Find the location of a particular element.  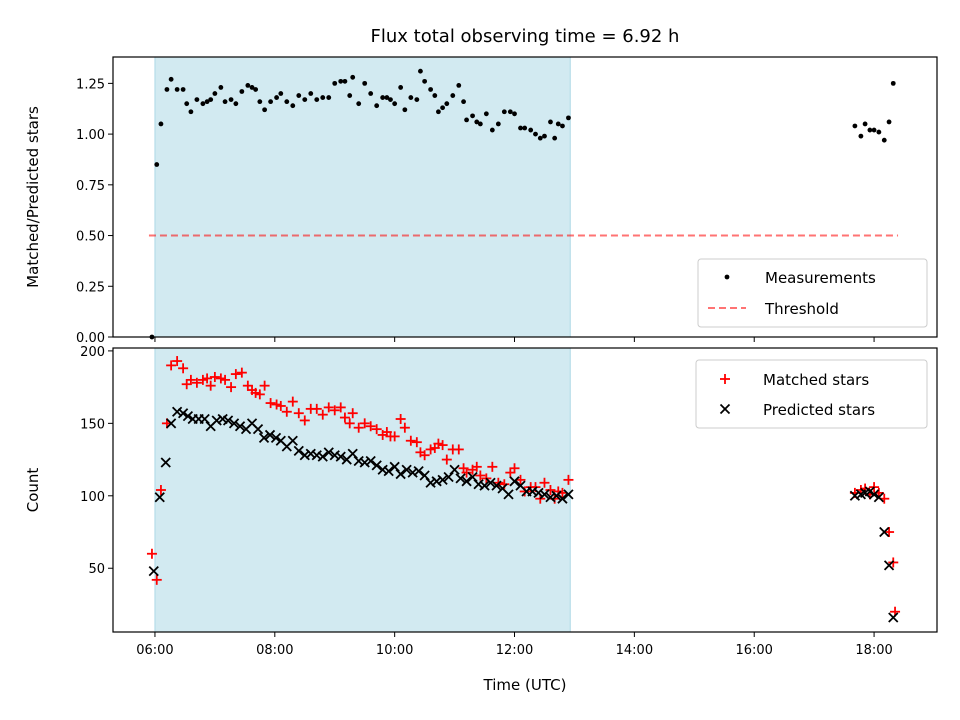

x-tick-label: 14:00 is located at coordinates (634, 650).